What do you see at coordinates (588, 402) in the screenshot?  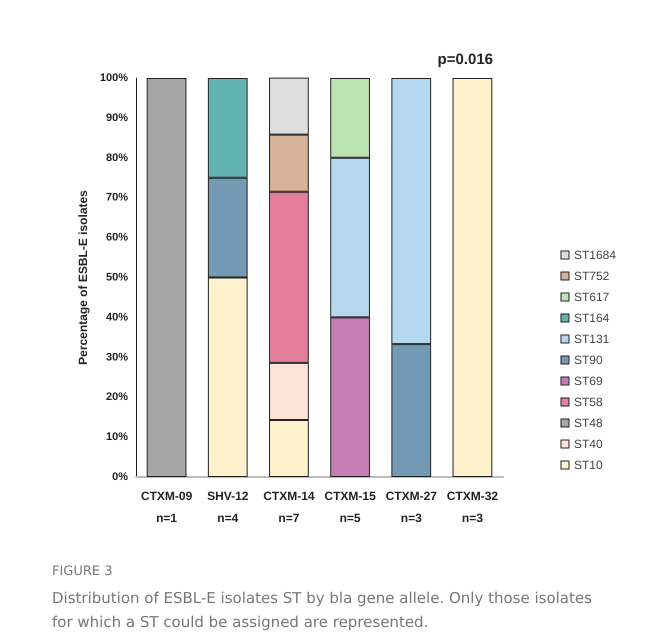 I see `legend-label: ST58` at bounding box center [588, 402].